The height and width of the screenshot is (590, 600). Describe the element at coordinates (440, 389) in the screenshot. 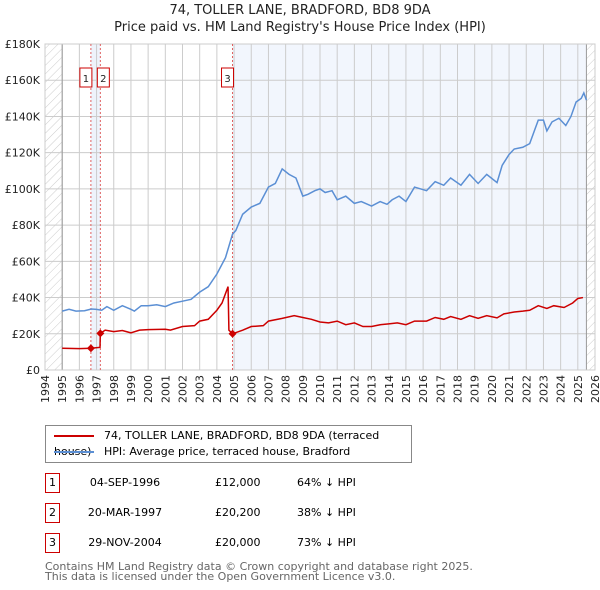

I see `x-tick-label: 2017` at that location.